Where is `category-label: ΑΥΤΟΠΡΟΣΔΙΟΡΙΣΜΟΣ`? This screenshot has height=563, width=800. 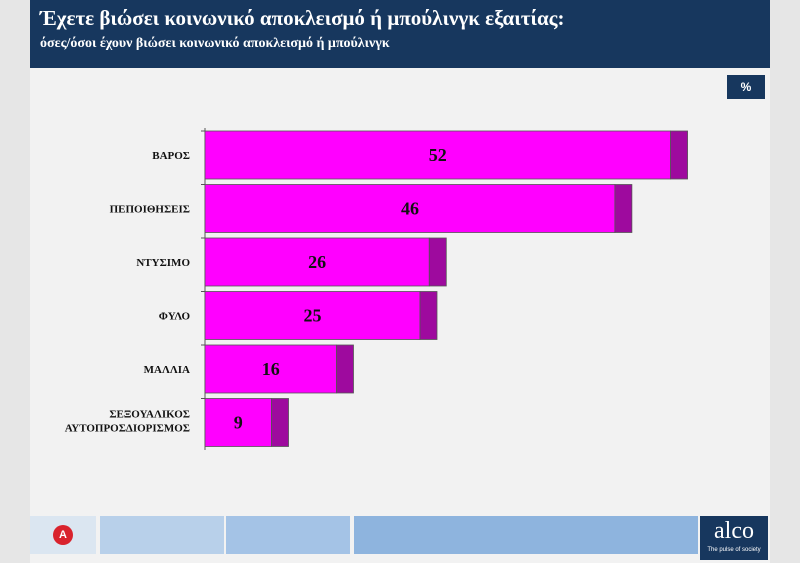
category-label: ΑΥΤΟΠΡΟΣΔΙΟΡΙΣΜΟΣ is located at coordinates (127, 429).